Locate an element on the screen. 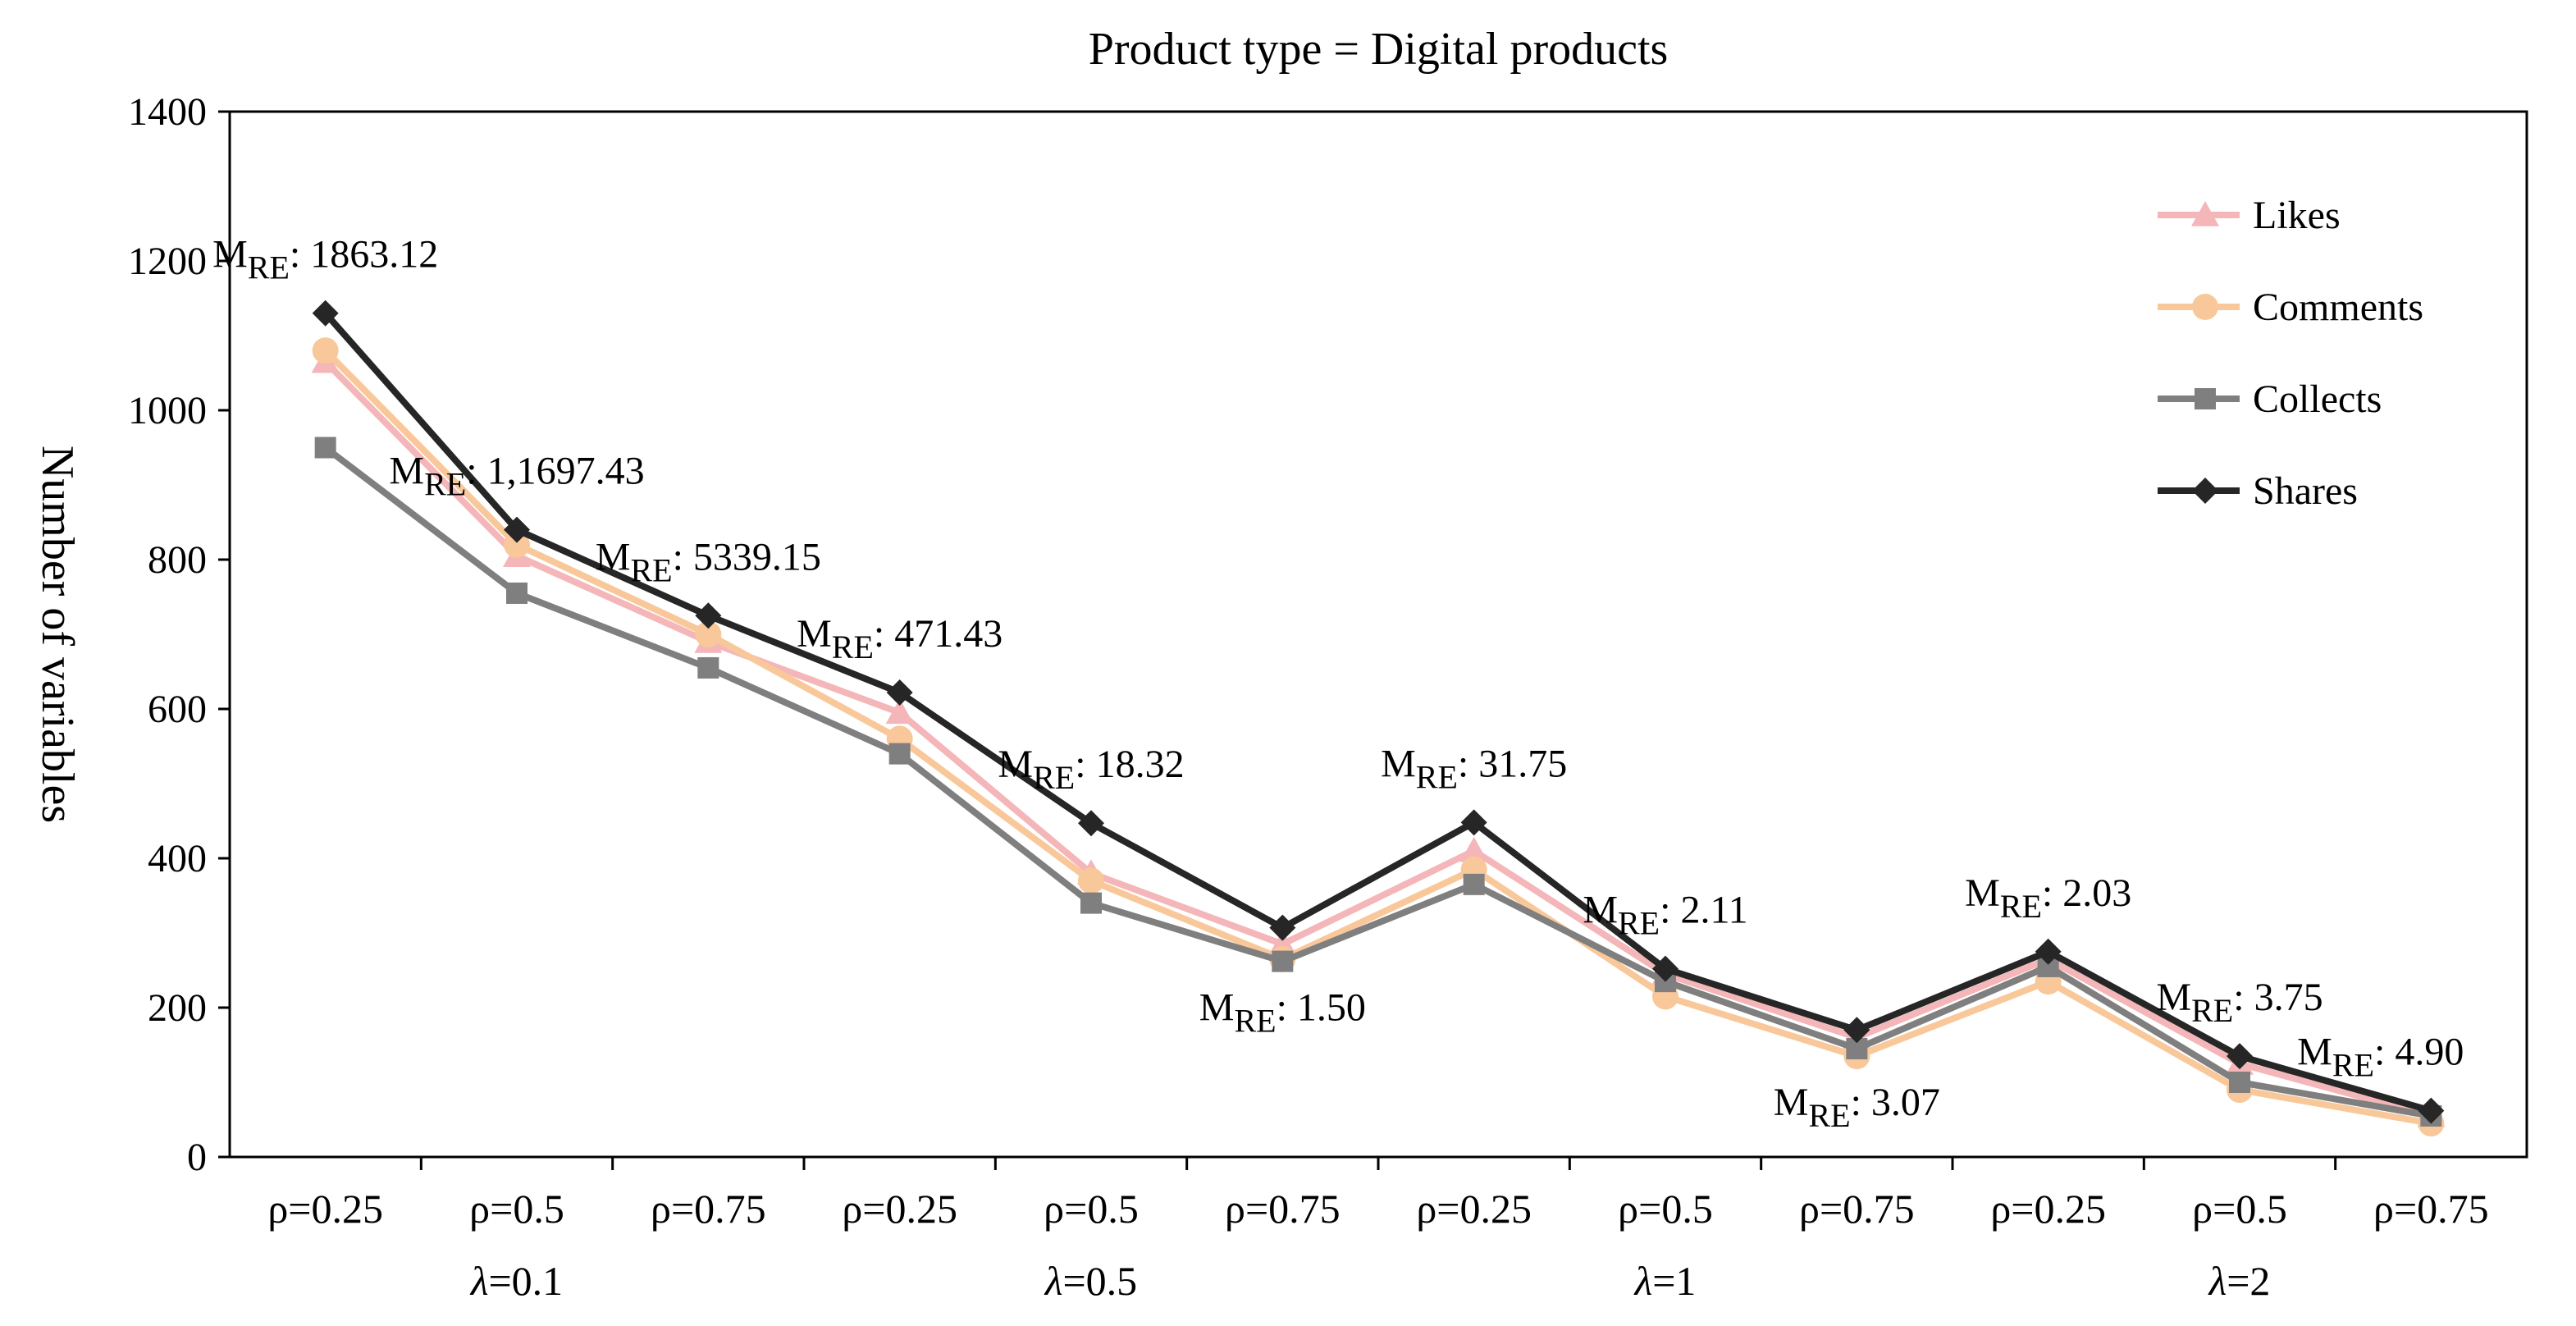 This screenshot has width=2576, height=1326. mre-annotation: MRE: 1863.12 is located at coordinates (325, 259).